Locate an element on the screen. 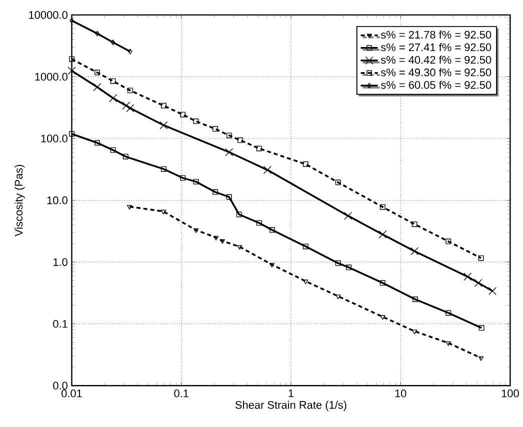  legend-label: s% = 60.05 f% = 92.50 is located at coordinates (436, 84).